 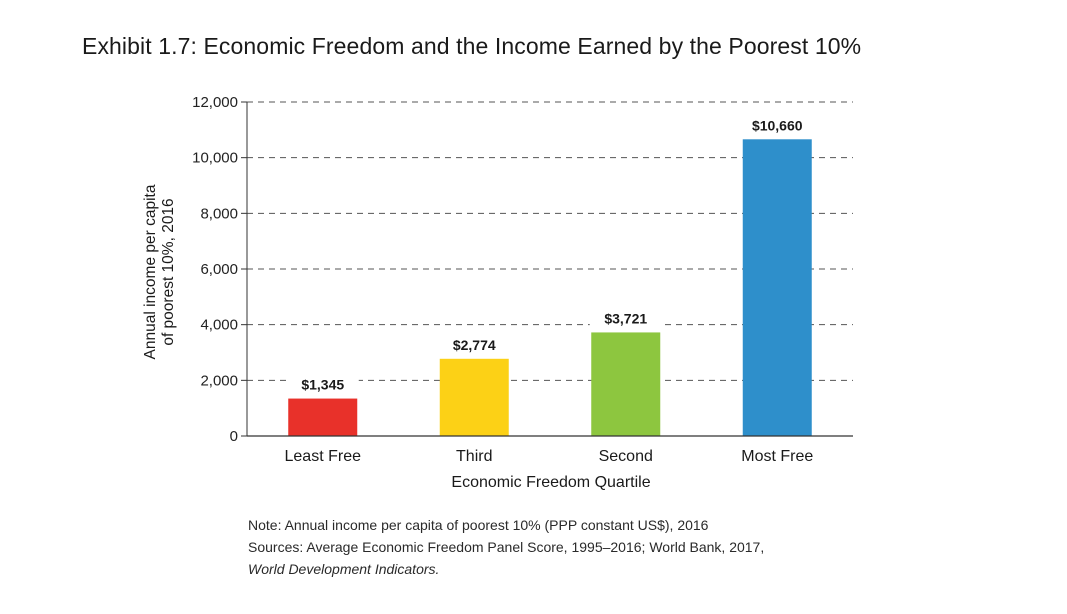 I want to click on y-tick-label: 12,000, so click(x=215, y=102).